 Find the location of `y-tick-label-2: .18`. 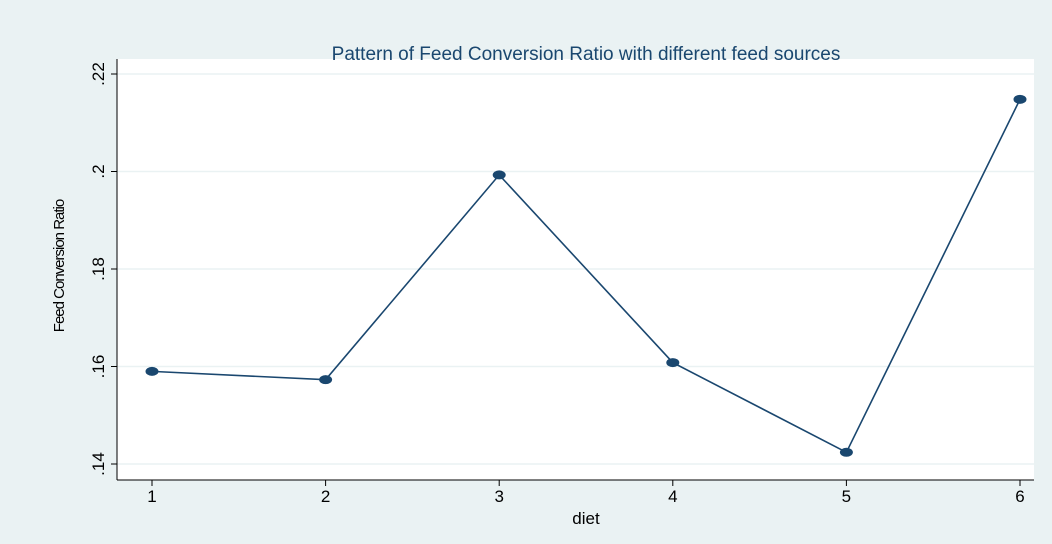

y-tick-label-2: .18 is located at coordinates (98, 269).